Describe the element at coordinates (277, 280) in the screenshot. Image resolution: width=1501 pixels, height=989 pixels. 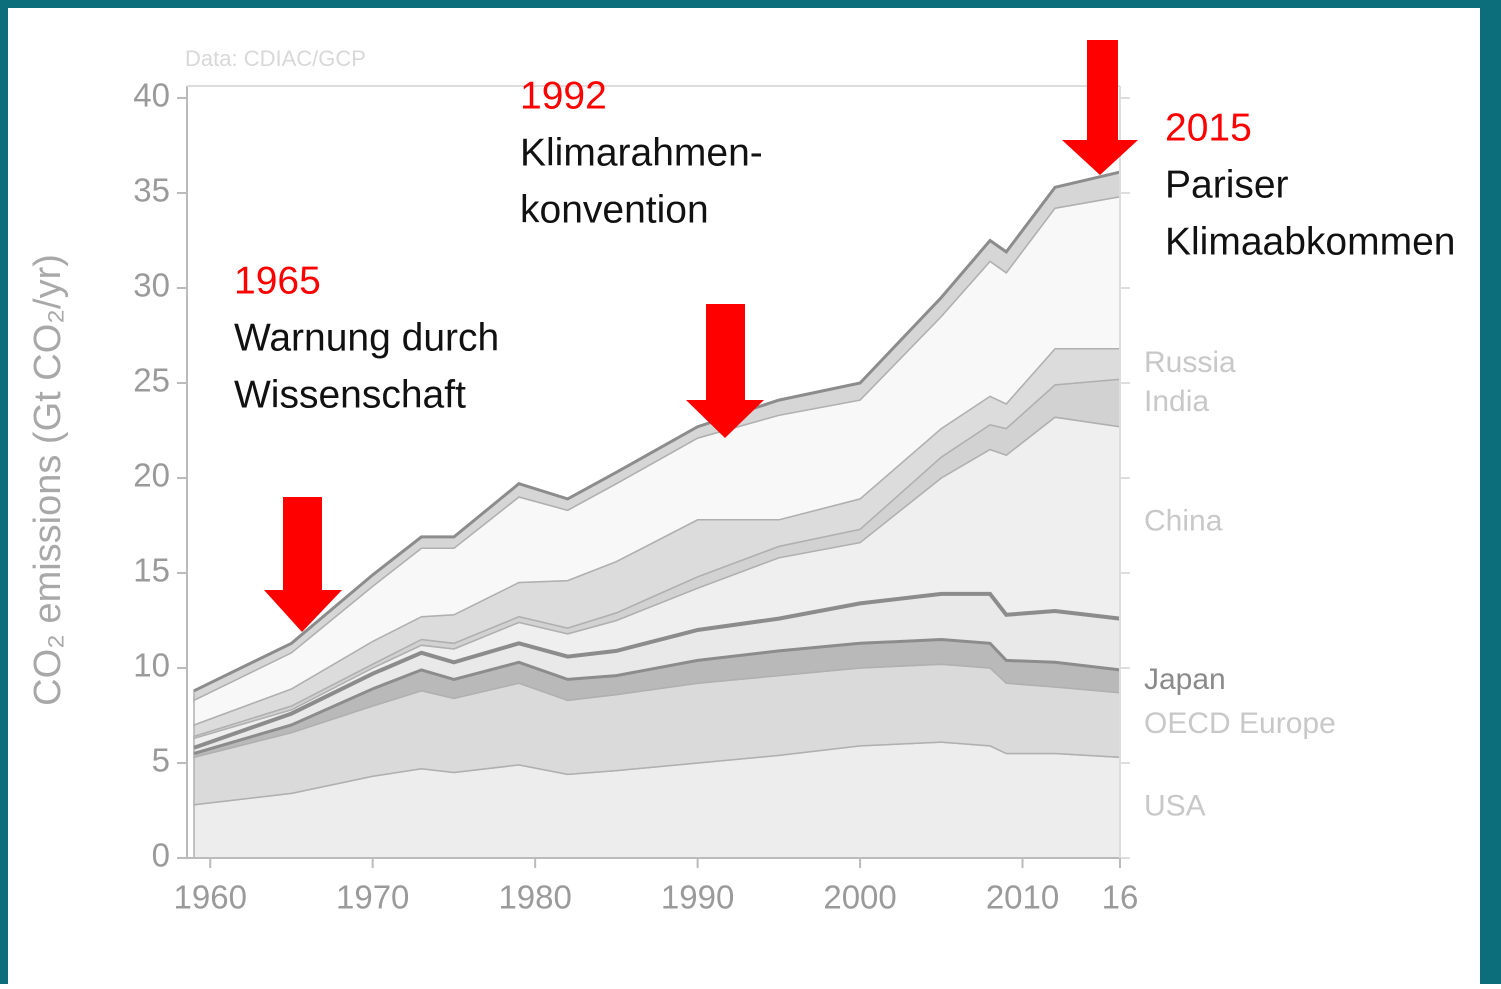
I see `annotation-year: 1965` at that location.